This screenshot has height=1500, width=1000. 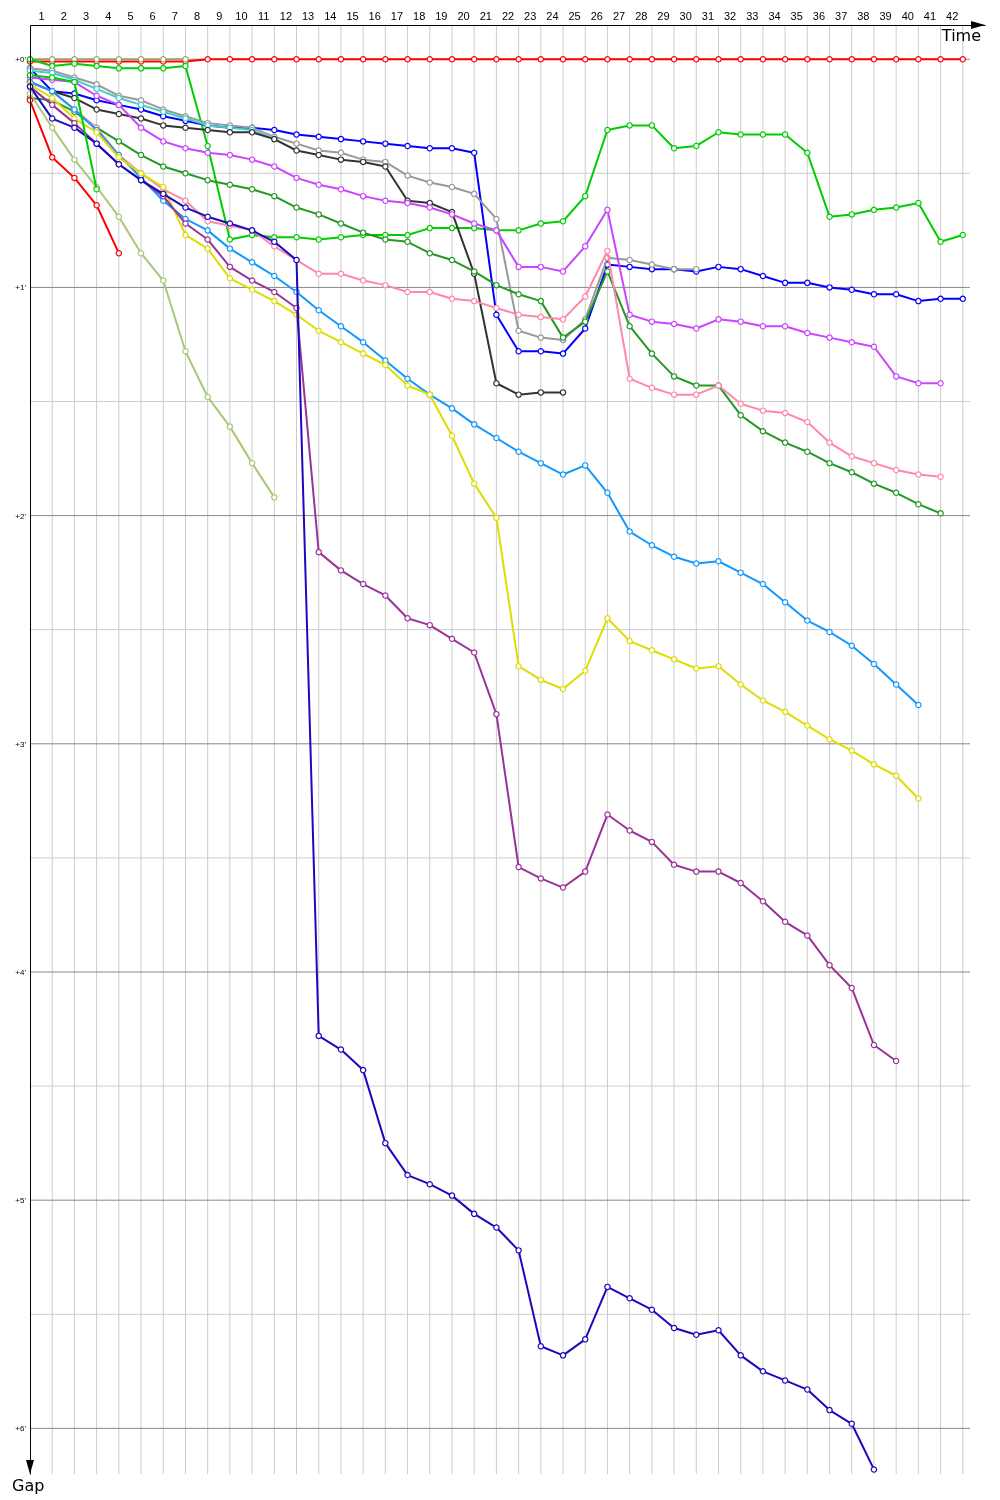 What do you see at coordinates (796, 16) in the screenshot?
I see `x-tick-label: 35` at bounding box center [796, 16].